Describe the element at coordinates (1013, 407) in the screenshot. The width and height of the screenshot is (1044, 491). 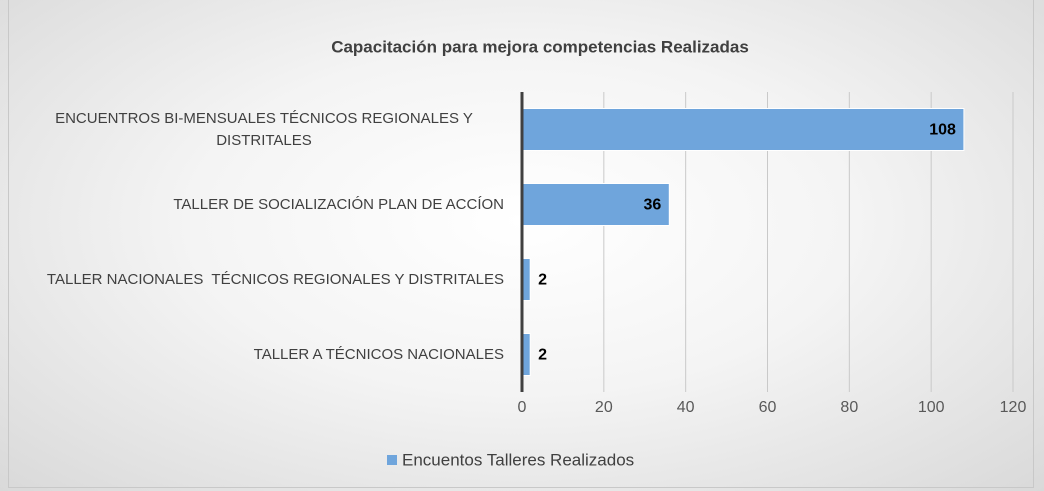
I see `x-tick-label: 120` at that location.